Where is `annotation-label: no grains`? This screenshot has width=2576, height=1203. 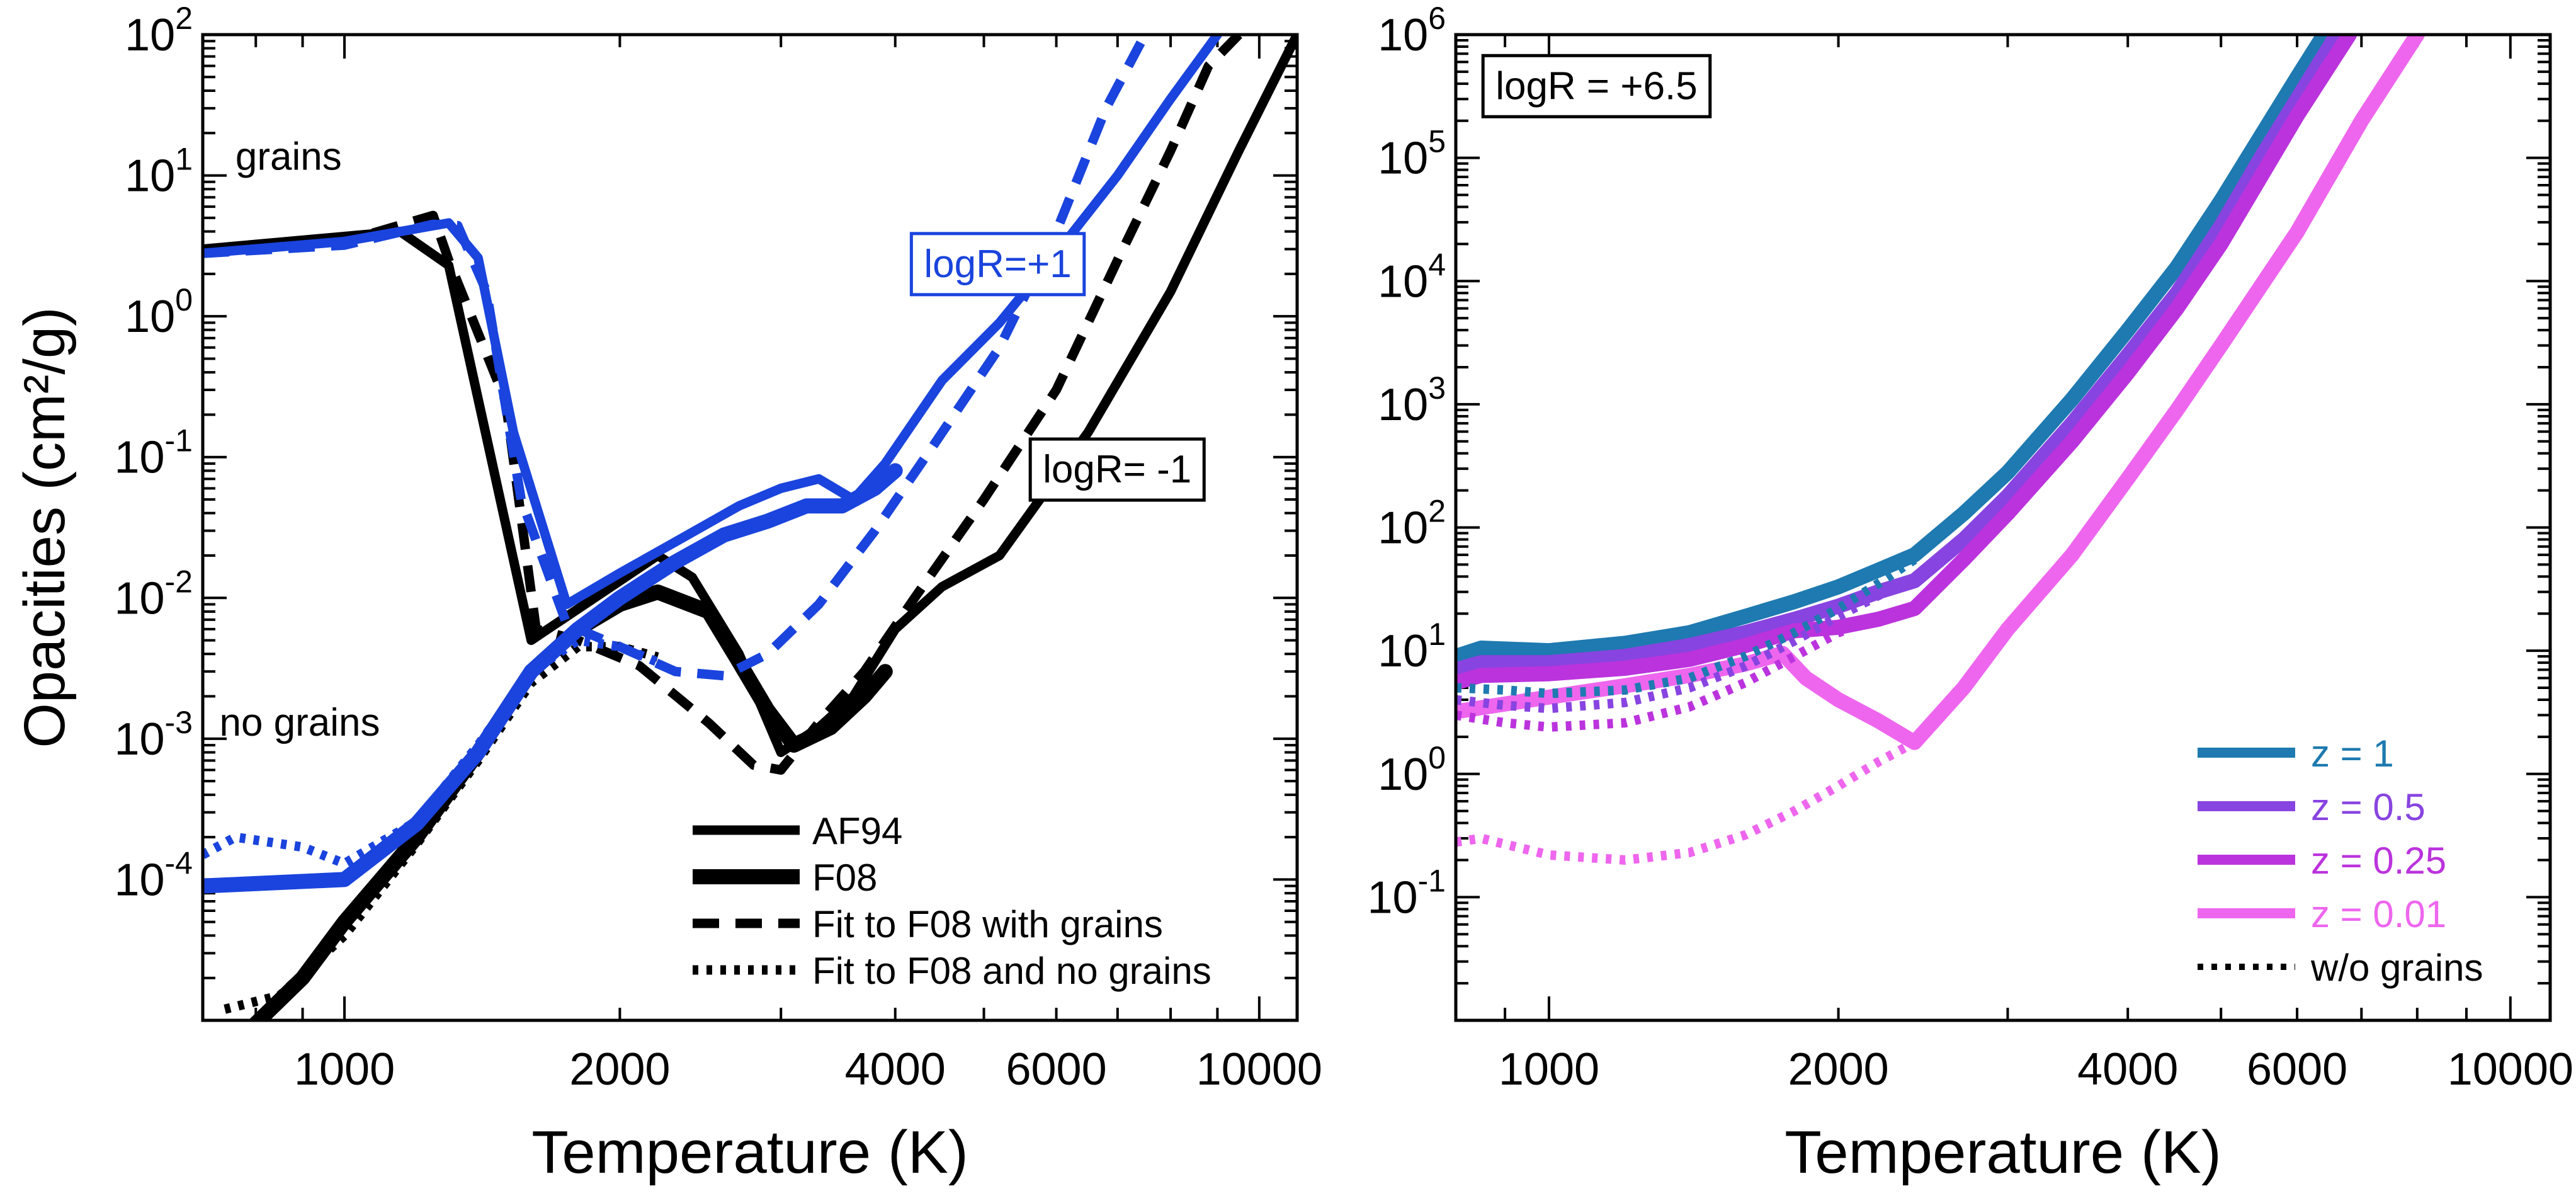
annotation-label: no grains is located at coordinates (299, 722).